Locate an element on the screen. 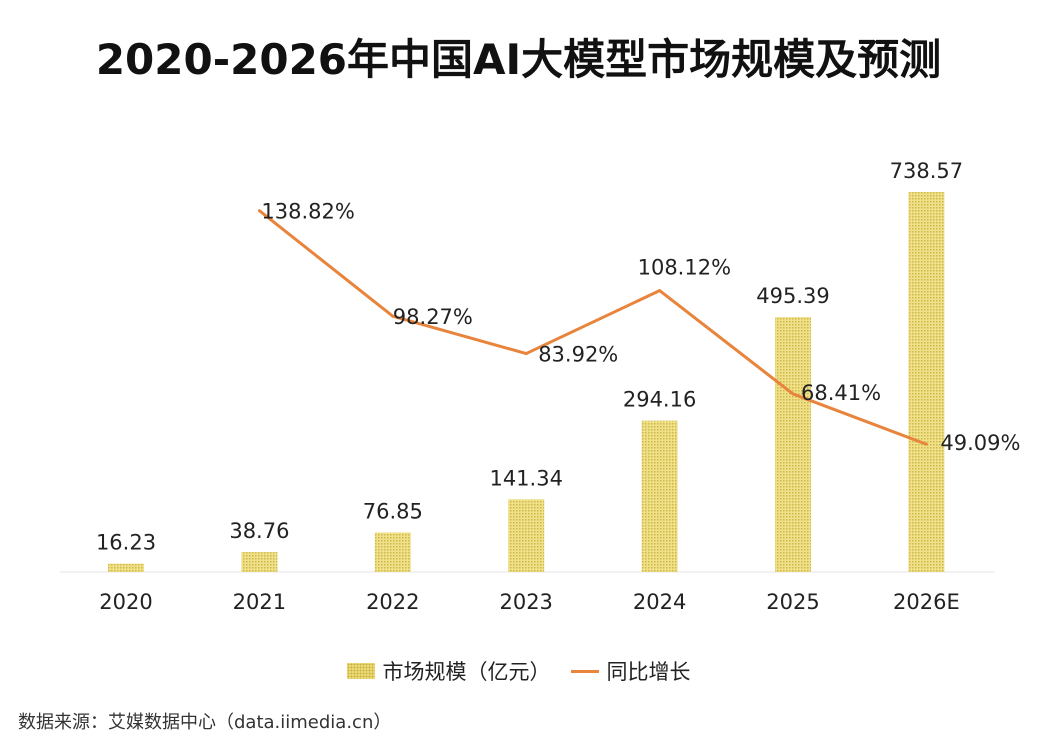 This screenshot has height=744, width=1037. x-tick-label: 2022 is located at coordinates (392, 602).